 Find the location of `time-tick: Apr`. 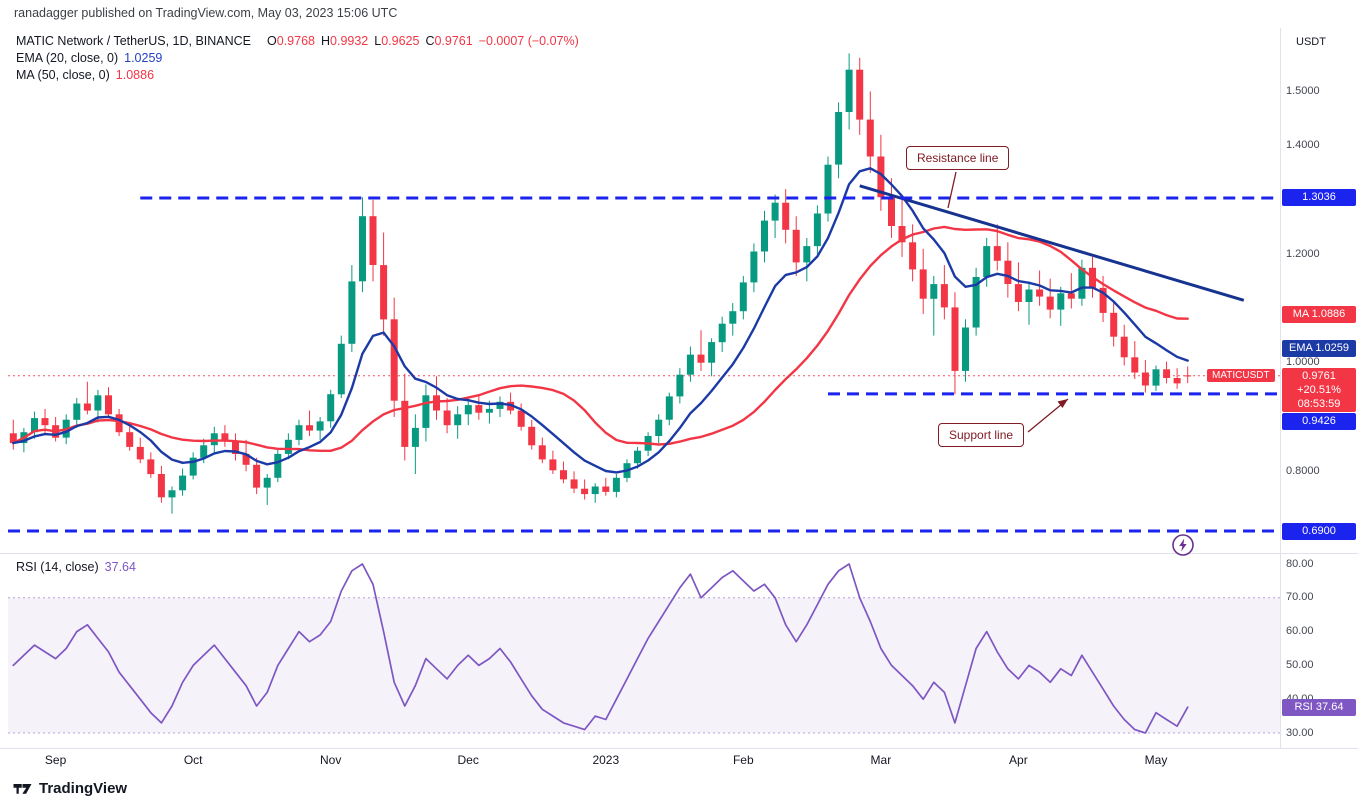

time-tick: Apr is located at coordinates (1018, 760).